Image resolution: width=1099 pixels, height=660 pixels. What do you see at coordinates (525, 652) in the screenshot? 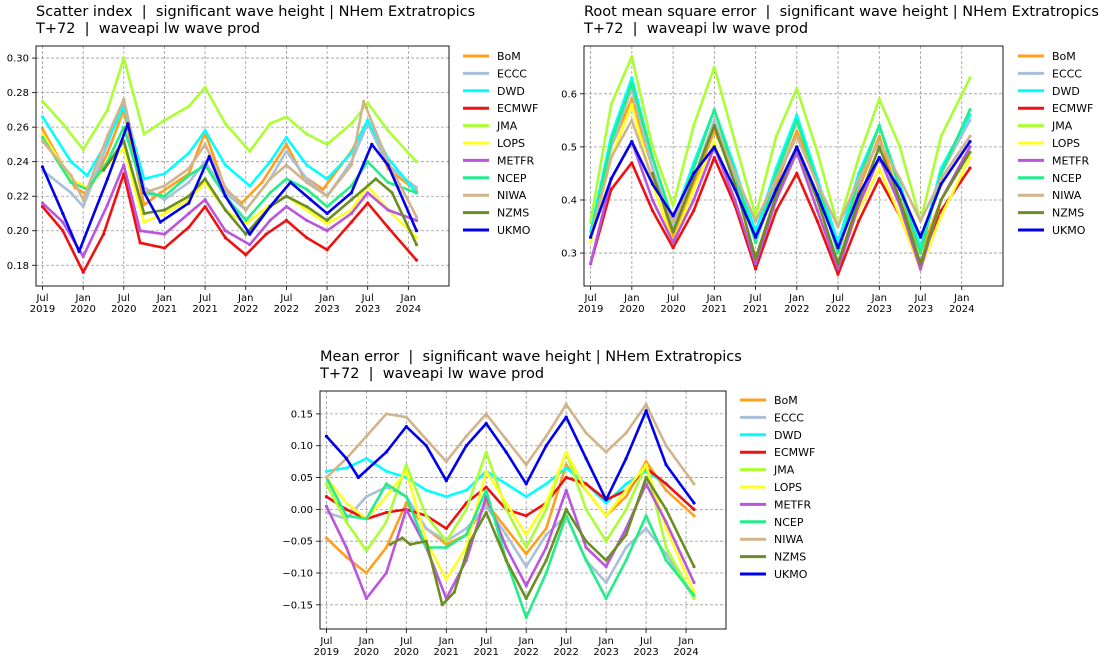
I see `x-tick-label: 2022` at bounding box center [525, 652].